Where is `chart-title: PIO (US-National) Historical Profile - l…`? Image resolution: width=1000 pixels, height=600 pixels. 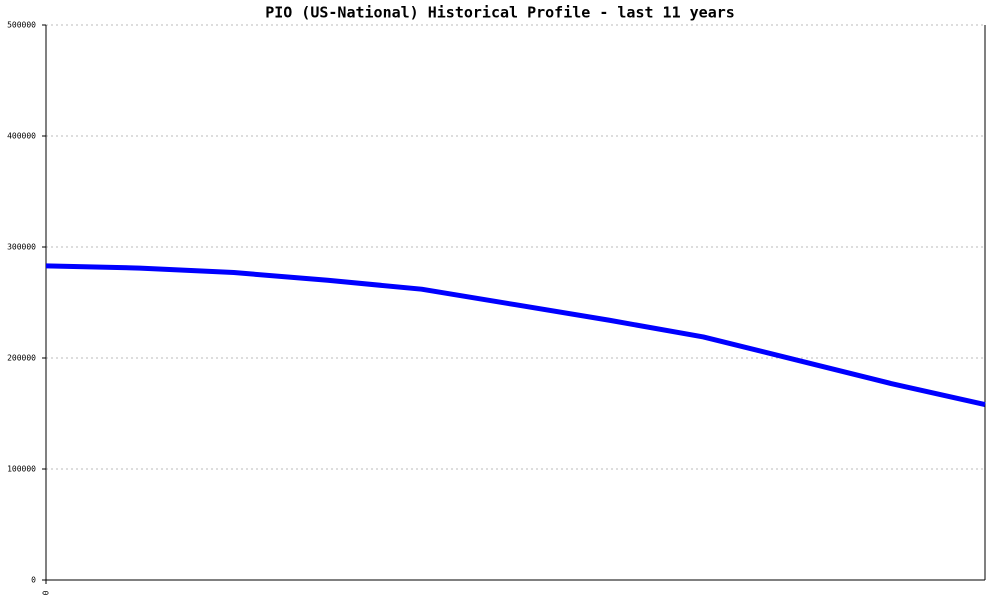
chart-title: PIO (US-National) Historical Profile - l… is located at coordinates (500, 13).